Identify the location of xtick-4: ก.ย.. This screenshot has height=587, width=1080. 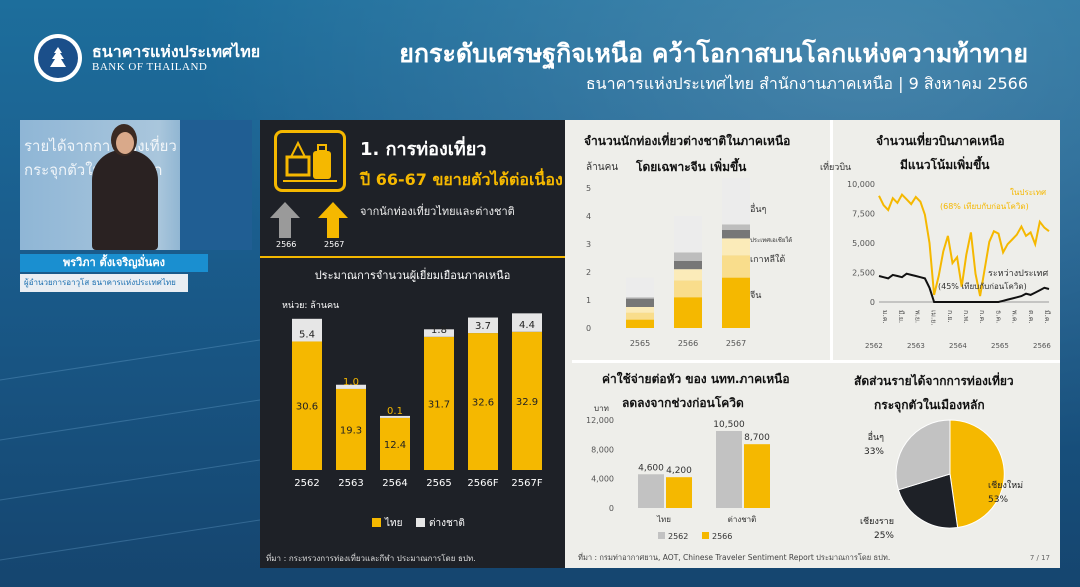
(950, 316).